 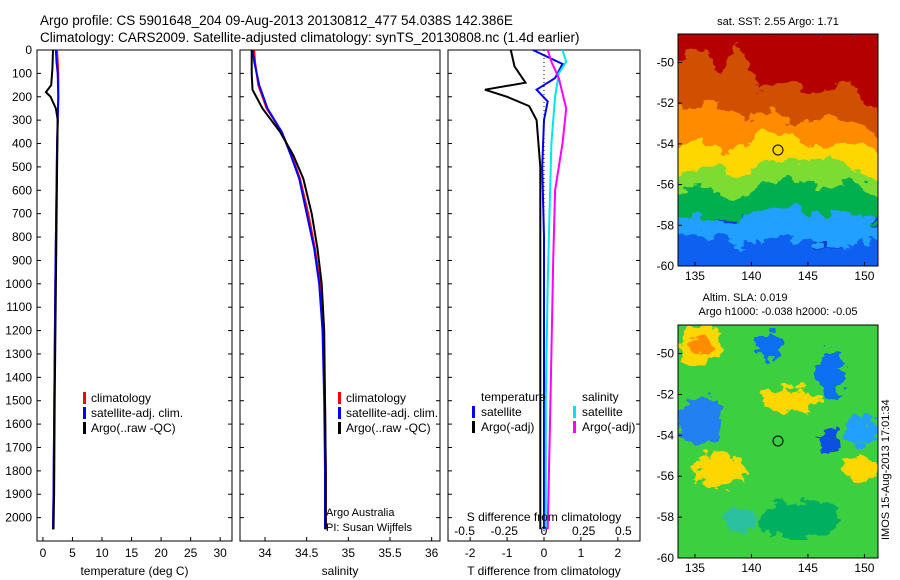 I want to click on y-tick-label: 900, so click(x=22, y=260).